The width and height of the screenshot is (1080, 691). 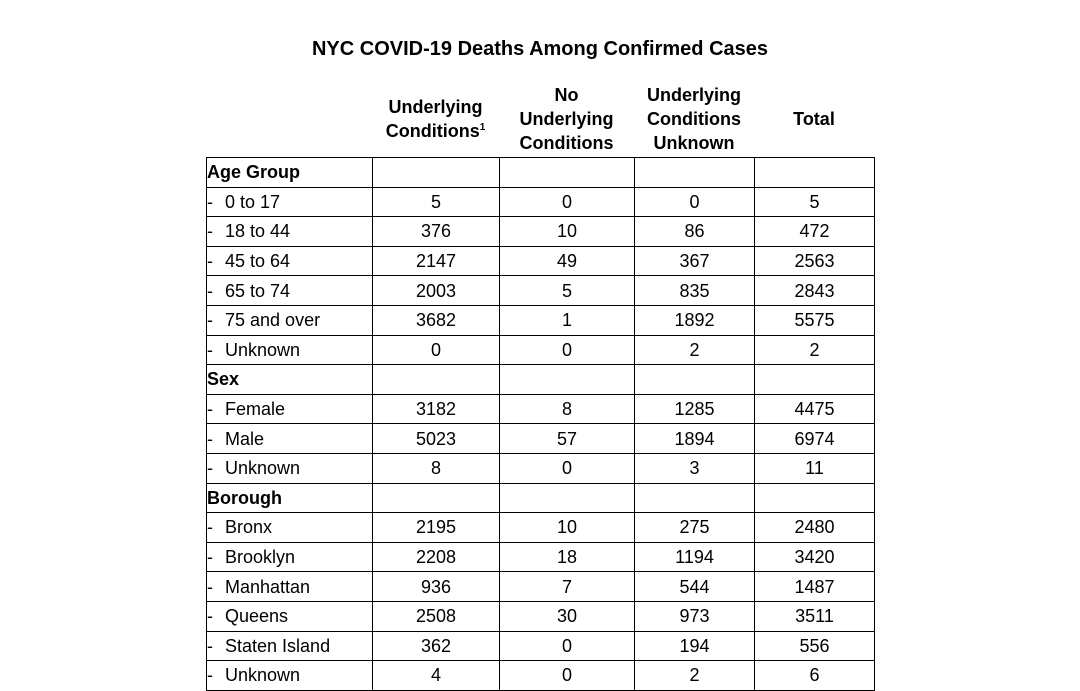 I want to click on table-row: - Unknown 8 0 3 11, so click(x=540, y=468).